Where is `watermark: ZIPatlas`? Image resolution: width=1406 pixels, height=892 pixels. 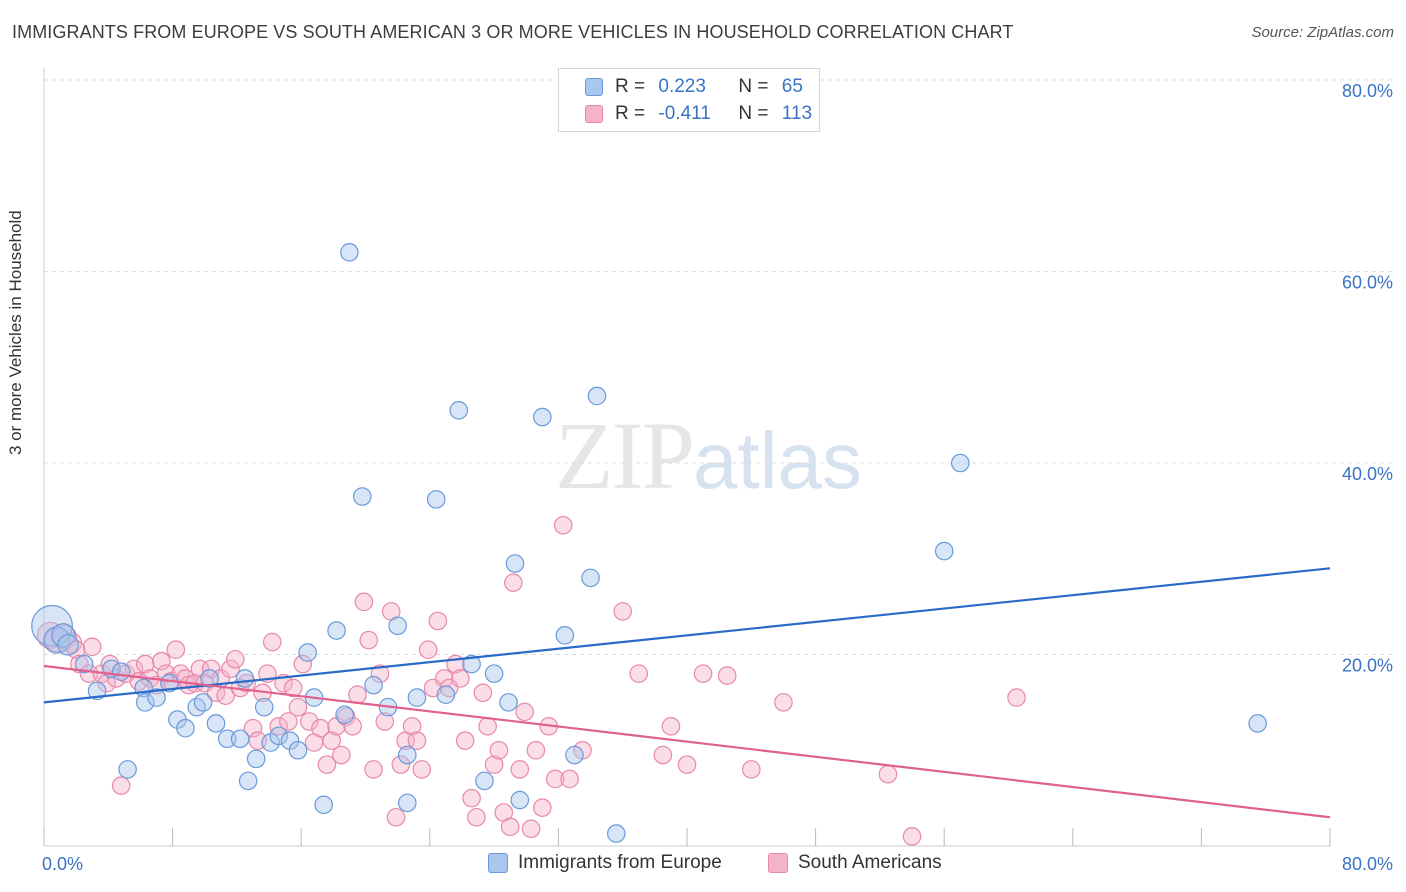 watermark: ZIPatlas is located at coordinates (708, 455).